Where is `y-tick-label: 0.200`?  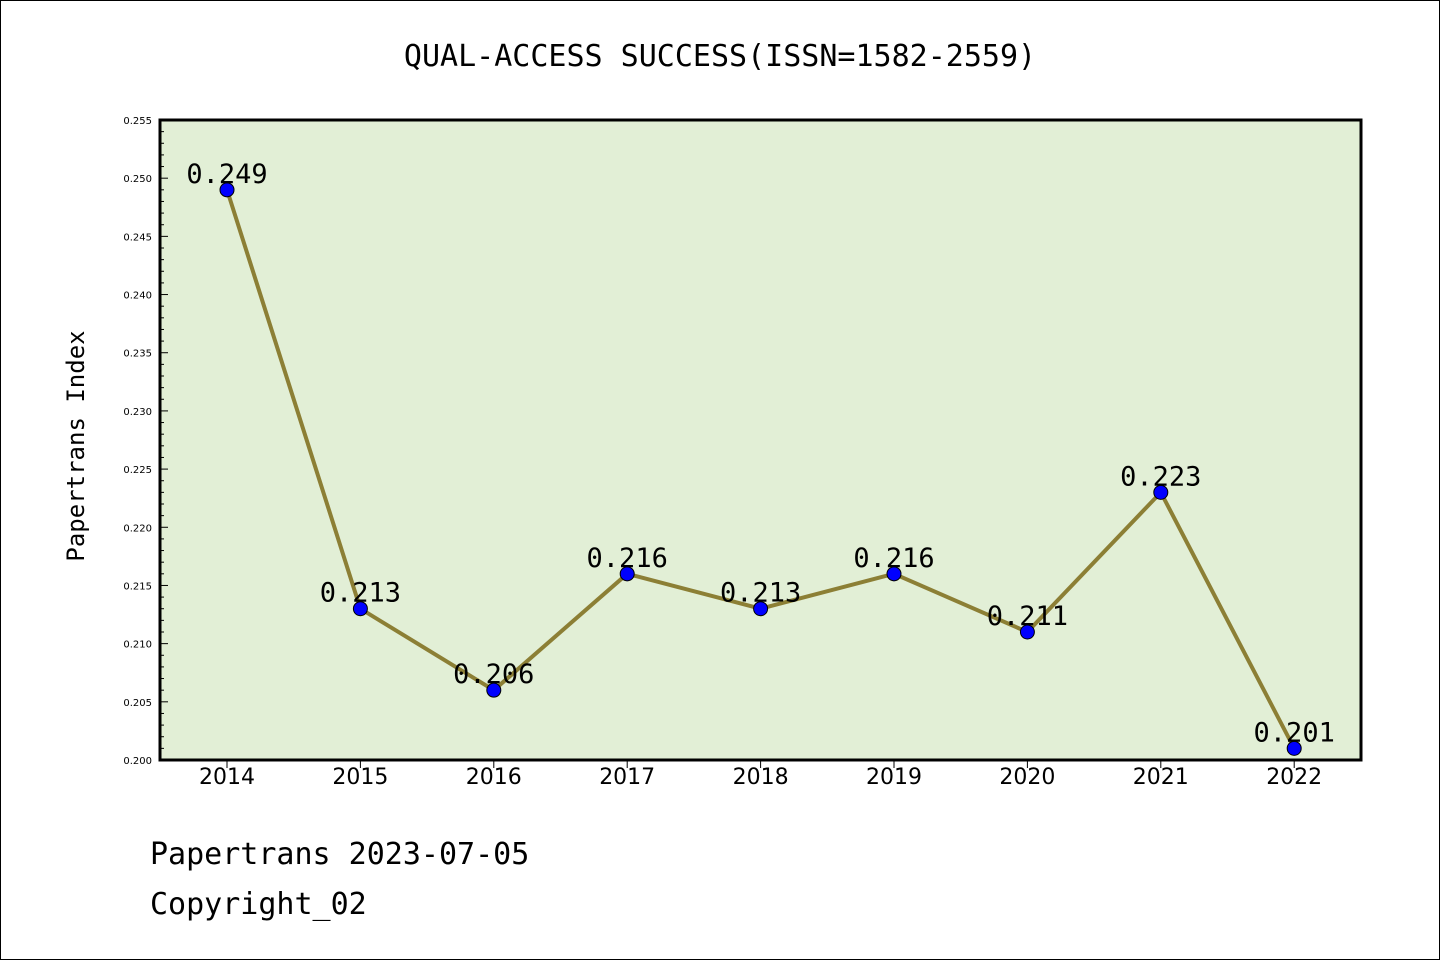 y-tick-label: 0.200 is located at coordinates (137, 761).